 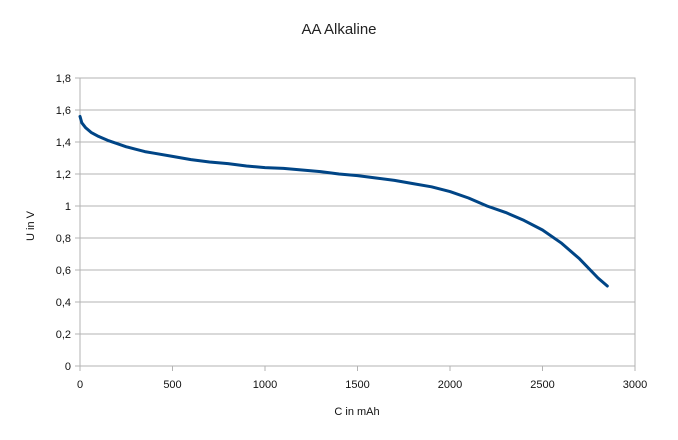 What do you see at coordinates (63, 303) in the screenshot?
I see `y-tick-label: 0,4` at bounding box center [63, 303].